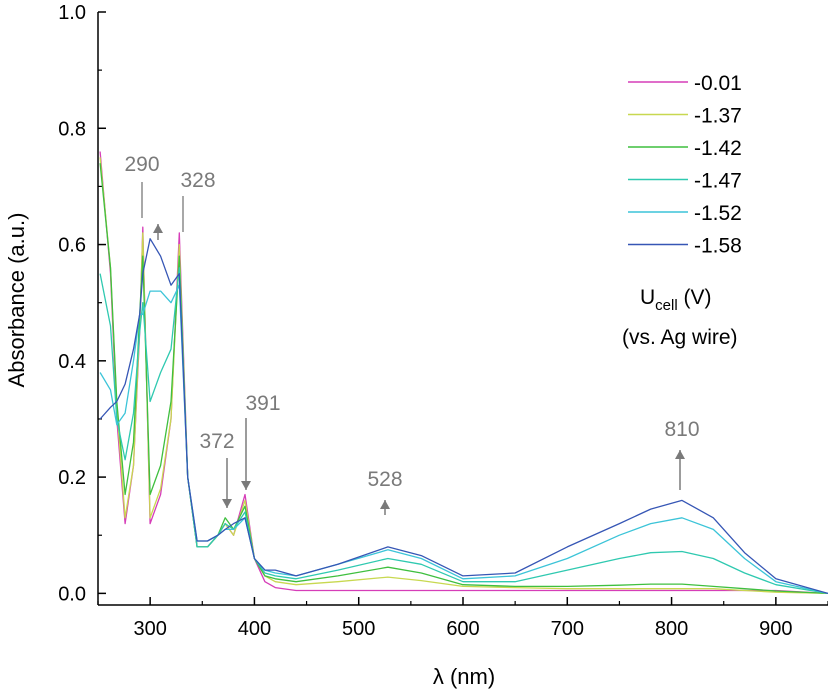 The height and width of the screenshot is (690, 828). What do you see at coordinates (718, 181) in the screenshot?
I see `legend-label--1.47: -1.47` at bounding box center [718, 181].